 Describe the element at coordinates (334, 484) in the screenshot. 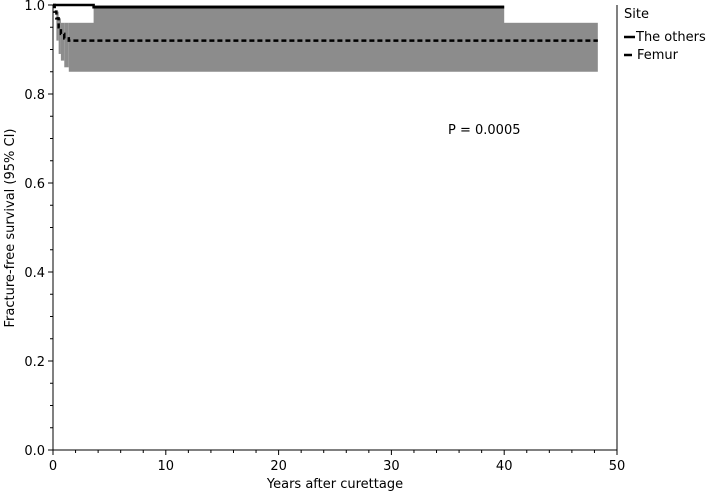

I see `x-axis-label: Years after curettage` at that location.